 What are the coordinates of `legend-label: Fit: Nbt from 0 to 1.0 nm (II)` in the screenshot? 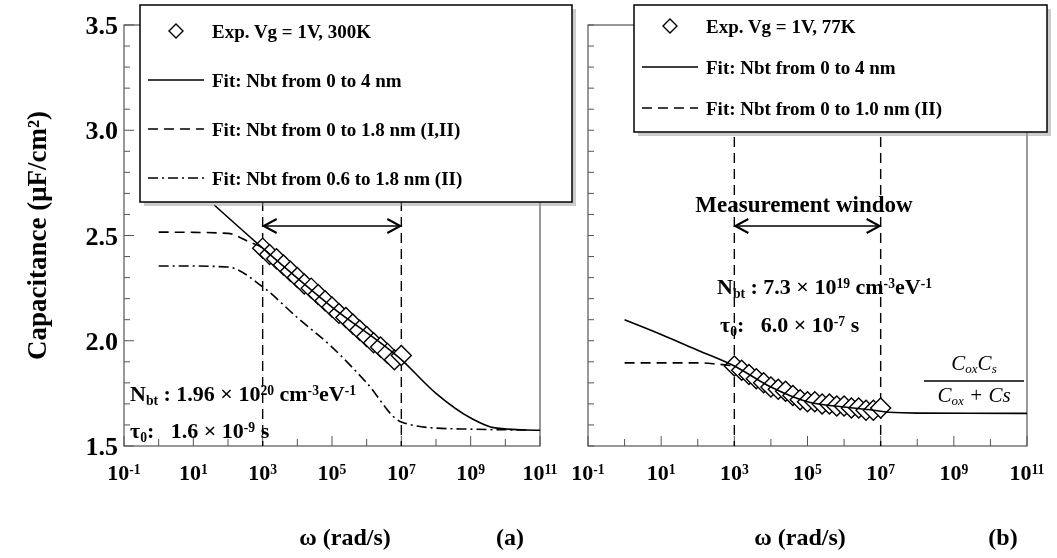 It's located at (824, 109).